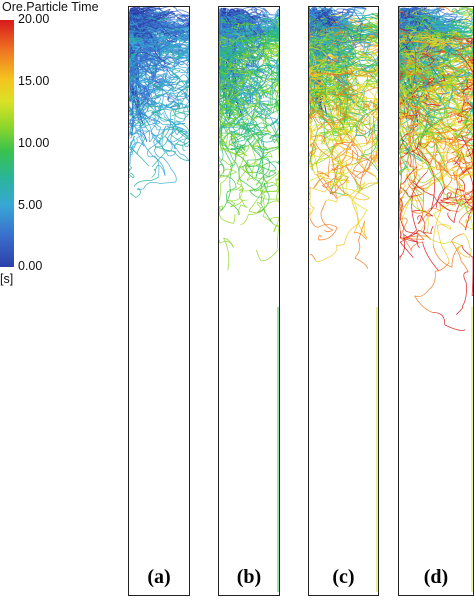  What do you see at coordinates (30, 266) in the screenshot?
I see `legend-tick-0: 0.00` at bounding box center [30, 266].